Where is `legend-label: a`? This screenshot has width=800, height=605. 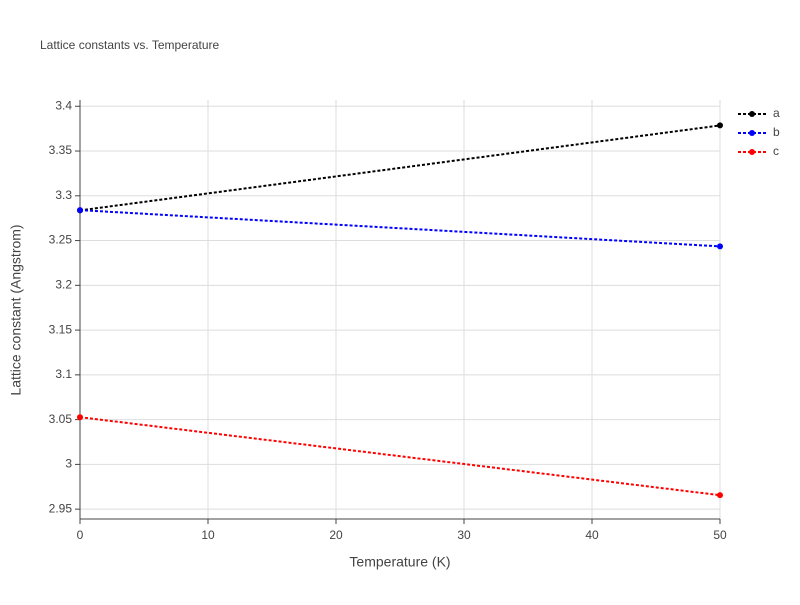 legend-label: a is located at coordinates (776, 113).